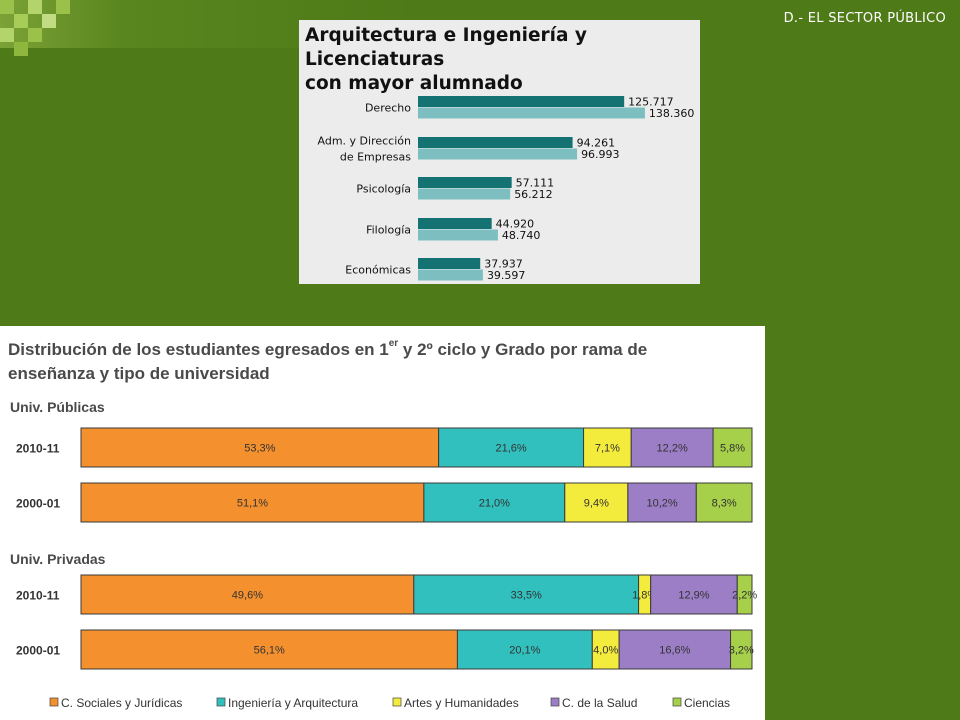 The height and width of the screenshot is (720, 960). What do you see at coordinates (58, 559) in the screenshot?
I see `group-title: Univ. Privadas` at bounding box center [58, 559].